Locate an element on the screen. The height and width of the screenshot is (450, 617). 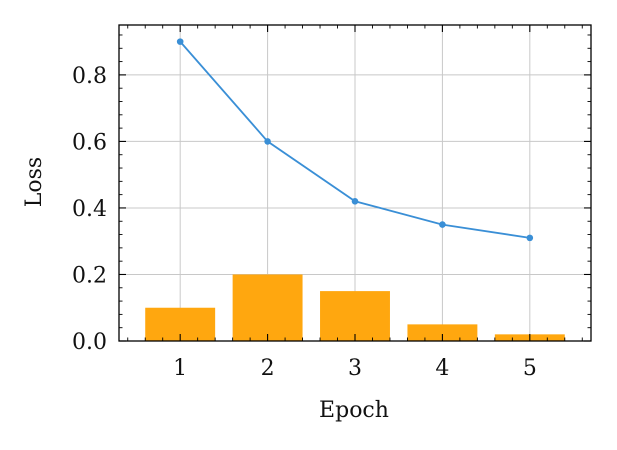
bar-series is located at coordinates (355, 307).